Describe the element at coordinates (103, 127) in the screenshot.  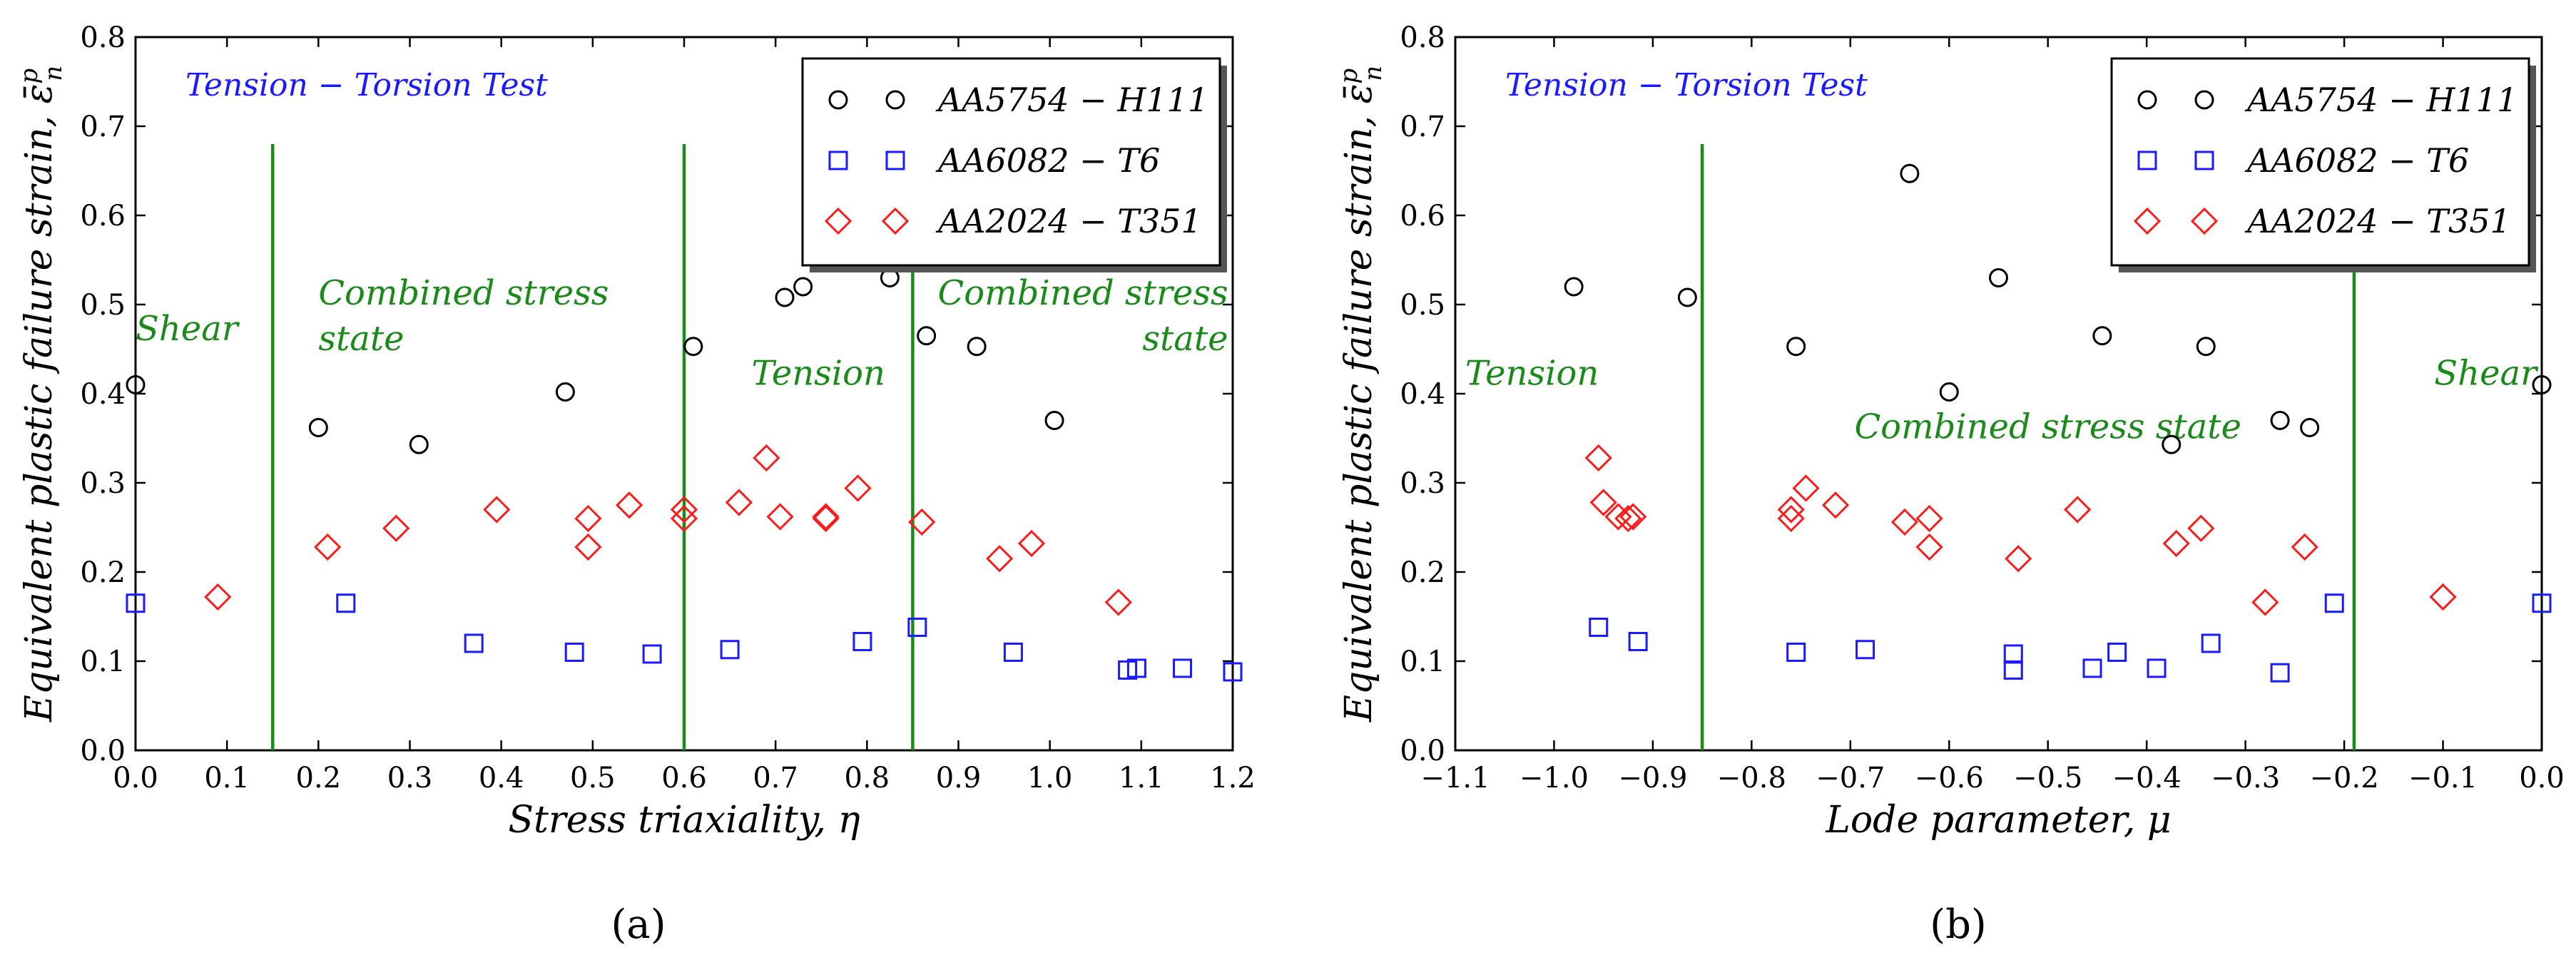
I see `panel-a-y-tick-label: 0.7` at that location.